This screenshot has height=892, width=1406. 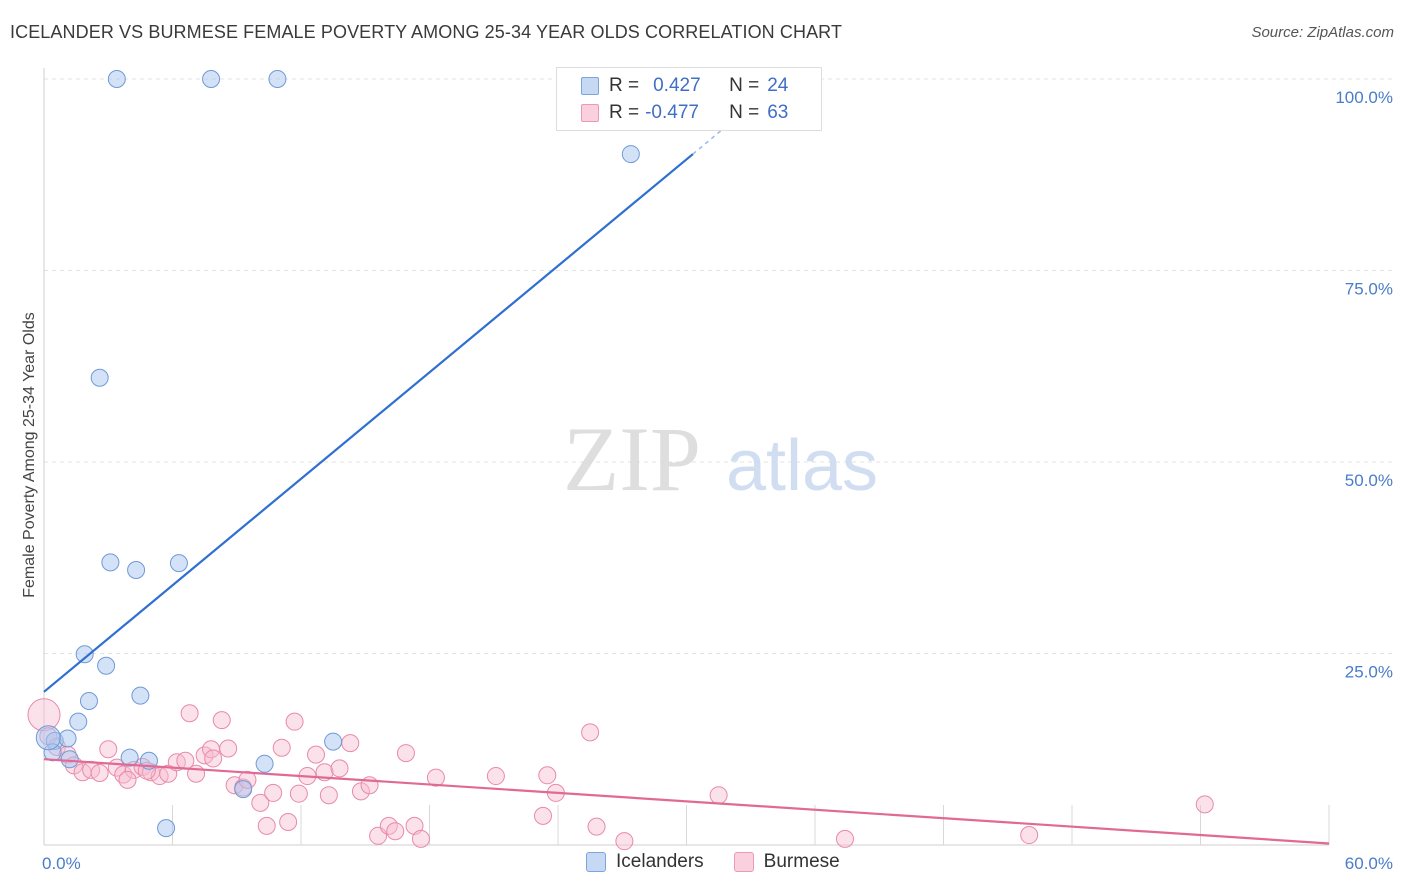 What do you see at coordinates (29, 455) in the screenshot?
I see `y-axis-label: Female Poverty Among 25-34 Year Olds` at bounding box center [29, 455].